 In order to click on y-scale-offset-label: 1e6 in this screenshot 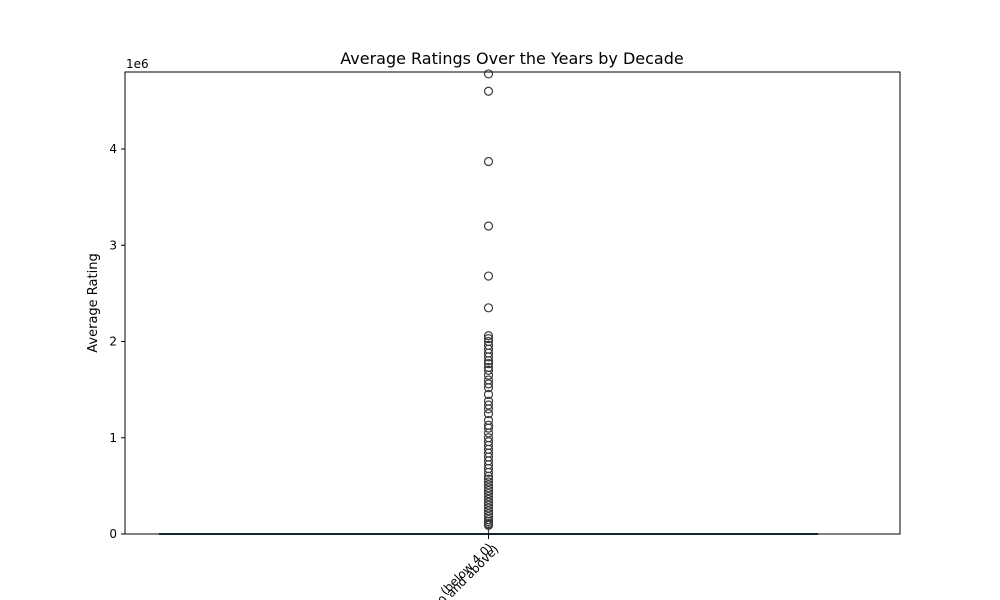, I will do `click(137, 64)`.